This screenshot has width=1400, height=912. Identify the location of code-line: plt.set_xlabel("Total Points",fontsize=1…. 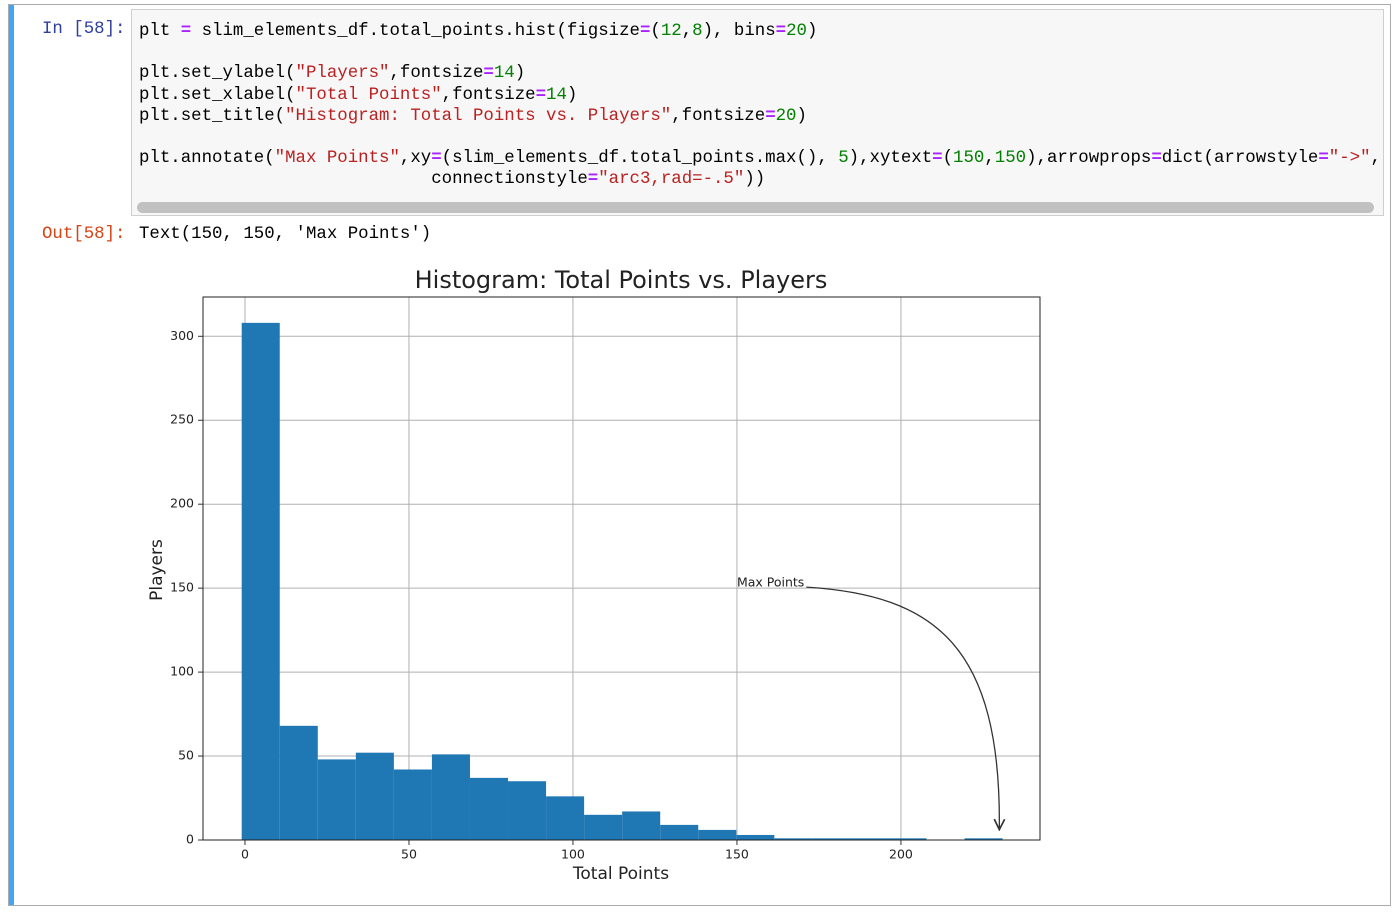
(358, 95).